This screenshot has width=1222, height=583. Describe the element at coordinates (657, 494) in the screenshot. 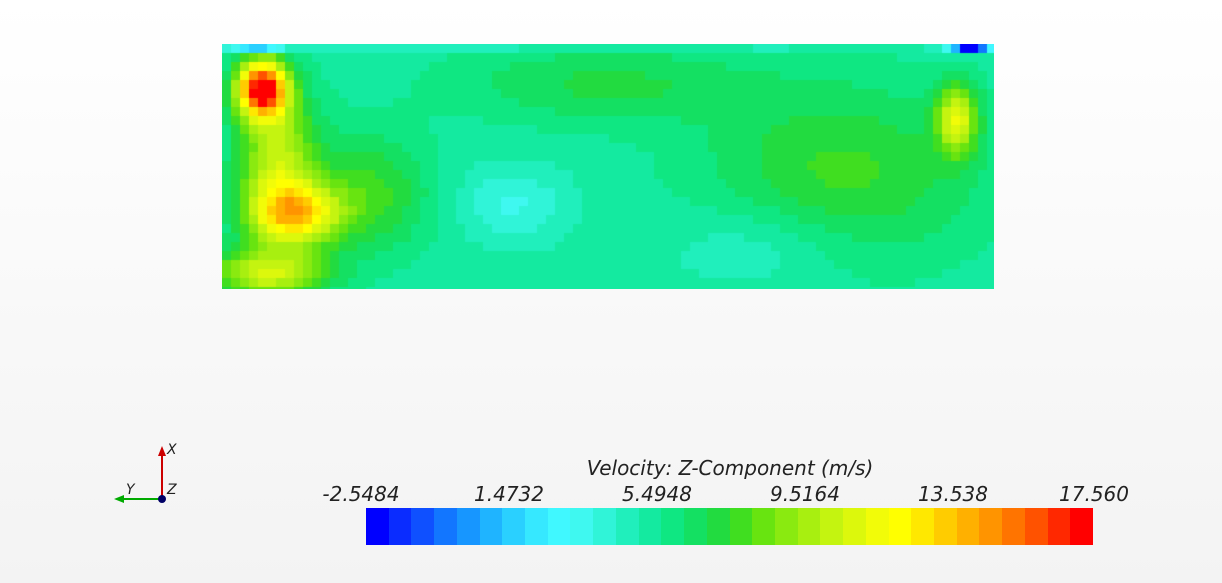

I see `legend-tick-label: 5.4948` at that location.